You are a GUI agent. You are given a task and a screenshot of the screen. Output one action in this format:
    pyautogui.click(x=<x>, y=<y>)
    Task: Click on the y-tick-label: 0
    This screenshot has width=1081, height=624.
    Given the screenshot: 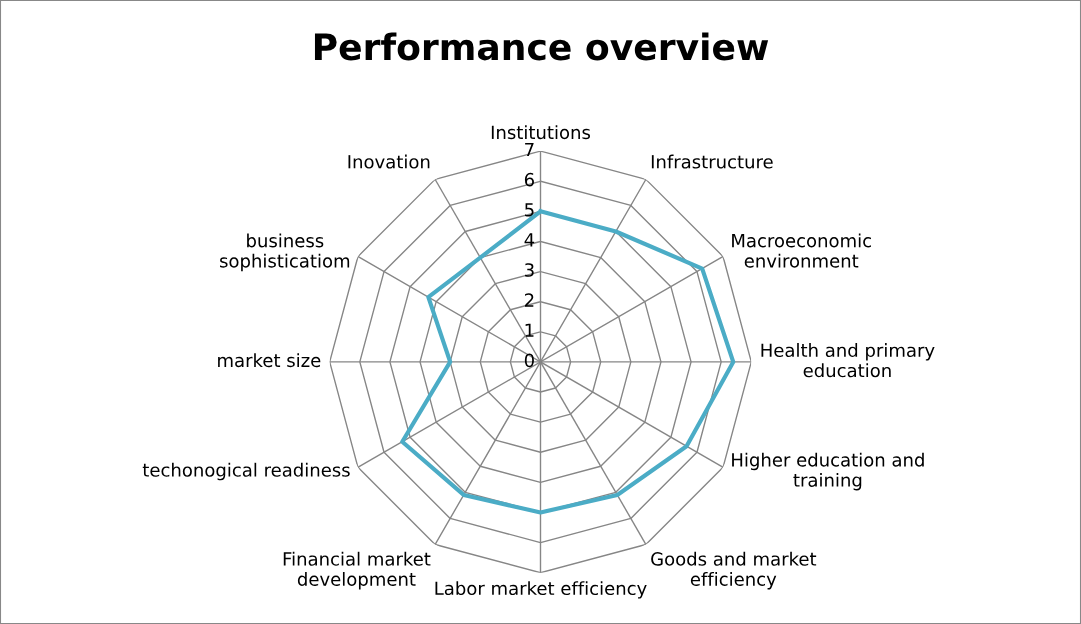 What is the action you would take?
    pyautogui.click(x=529, y=360)
    